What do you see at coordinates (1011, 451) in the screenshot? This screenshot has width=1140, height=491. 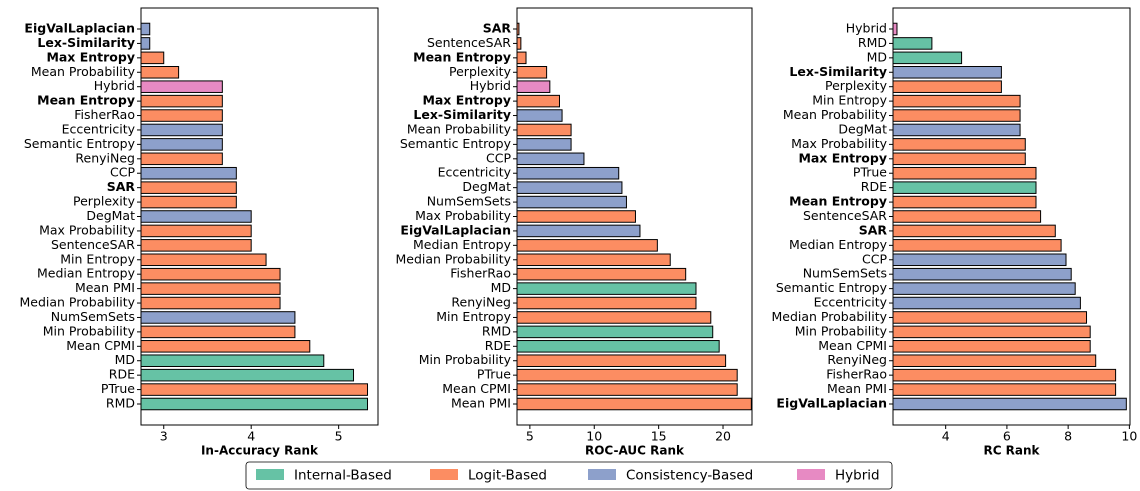 I see `x-axis-label: RC Rank` at bounding box center [1011, 451].